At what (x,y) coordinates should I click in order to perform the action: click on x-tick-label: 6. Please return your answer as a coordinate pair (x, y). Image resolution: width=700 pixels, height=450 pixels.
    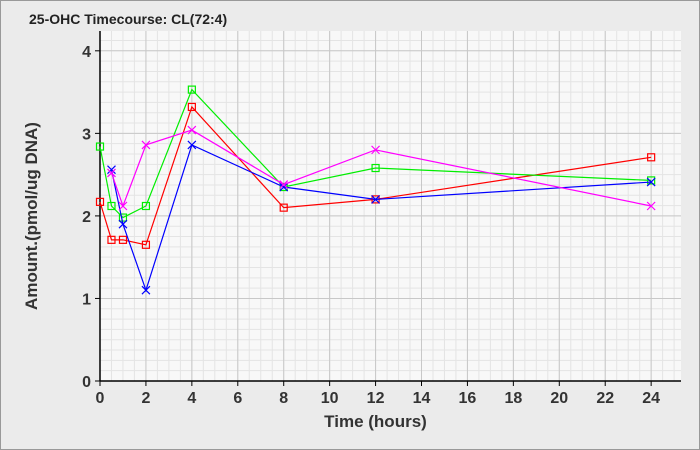
    Looking at the image, I should click on (237, 398).